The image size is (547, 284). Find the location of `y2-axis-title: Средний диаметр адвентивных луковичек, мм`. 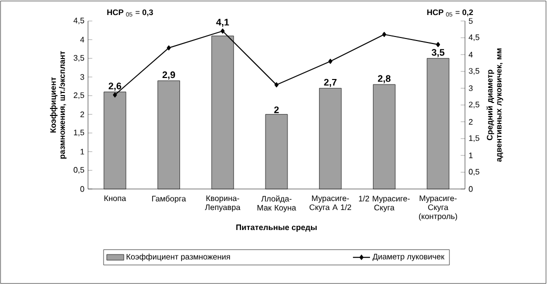

y2-axis-title: Средний диаметр адвентивных луковичек, мм is located at coordinates (495, 105).